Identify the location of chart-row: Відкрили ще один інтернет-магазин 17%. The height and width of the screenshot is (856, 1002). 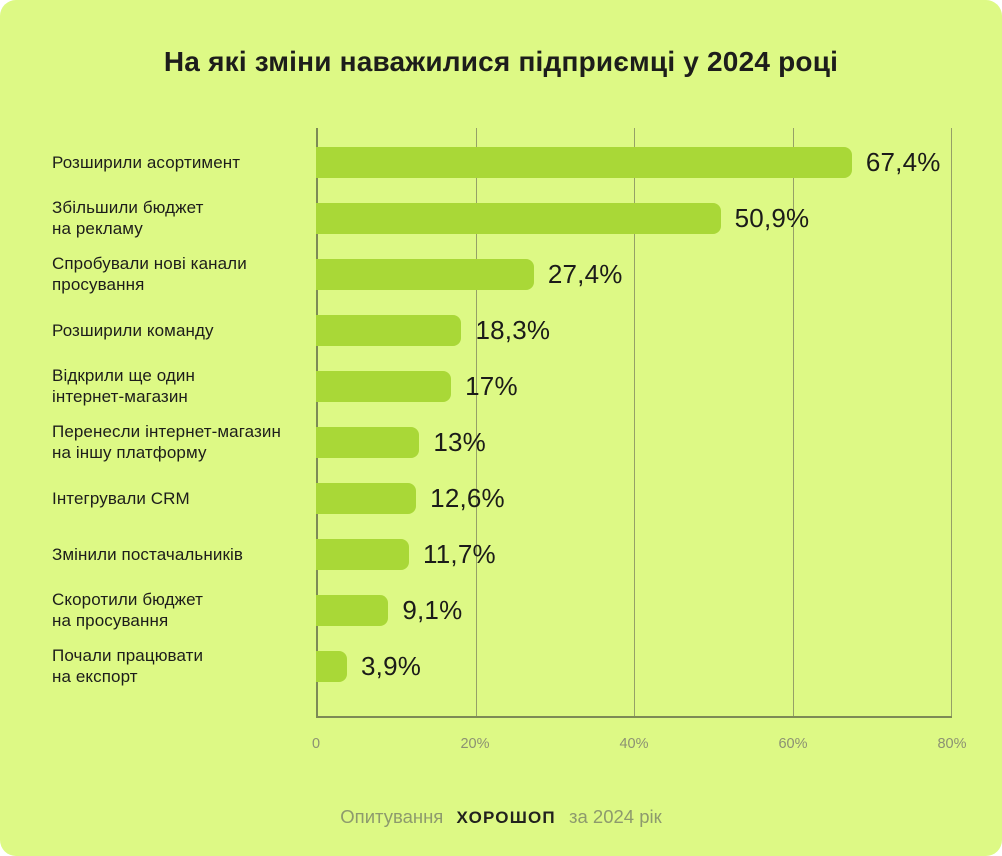
(502, 386).